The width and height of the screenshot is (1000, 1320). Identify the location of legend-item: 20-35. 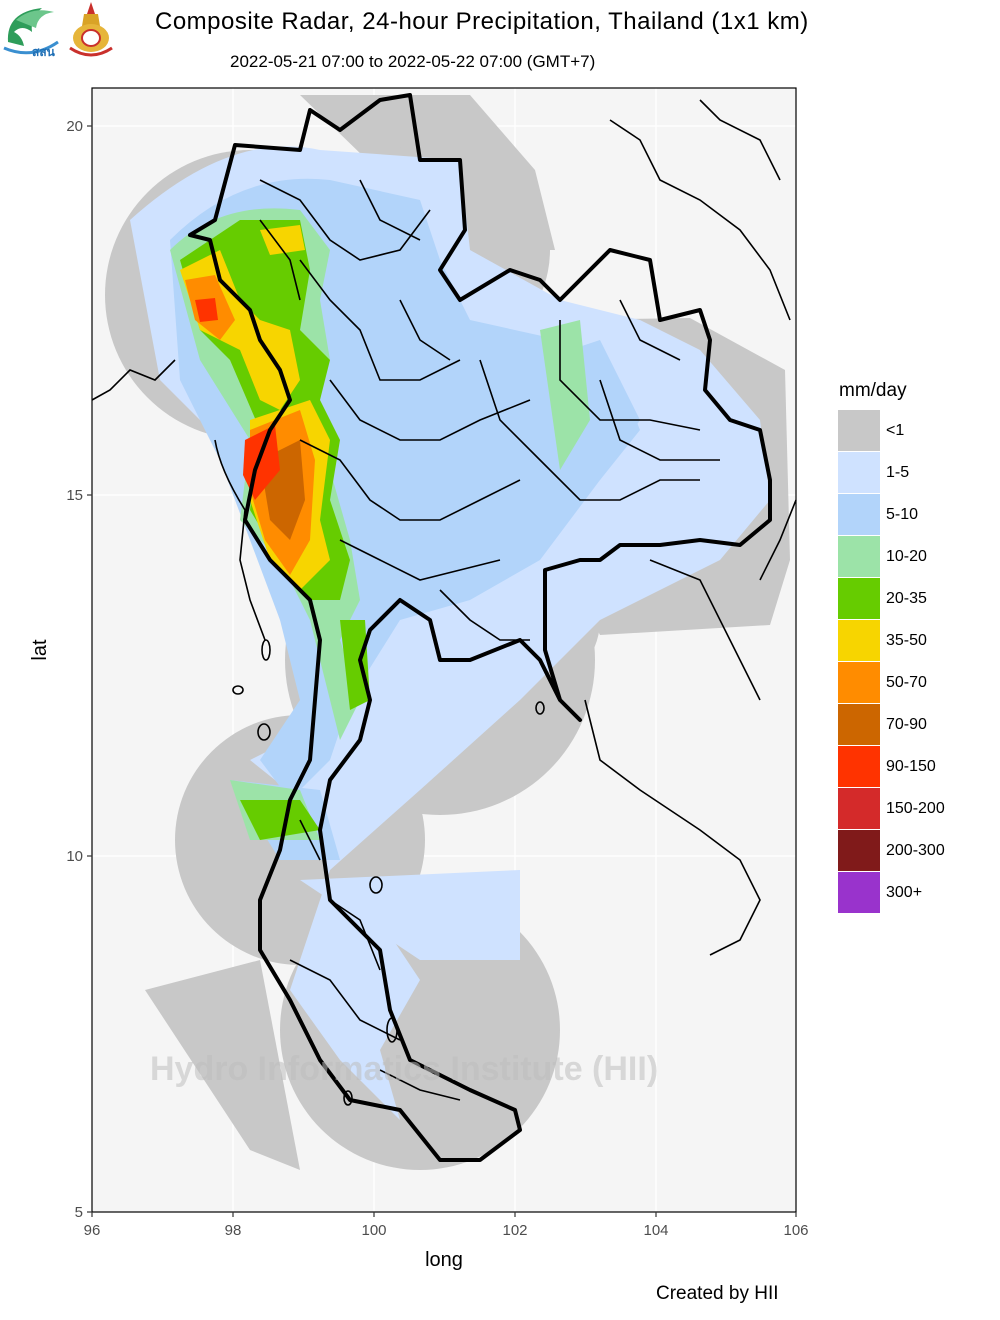
(891, 599).